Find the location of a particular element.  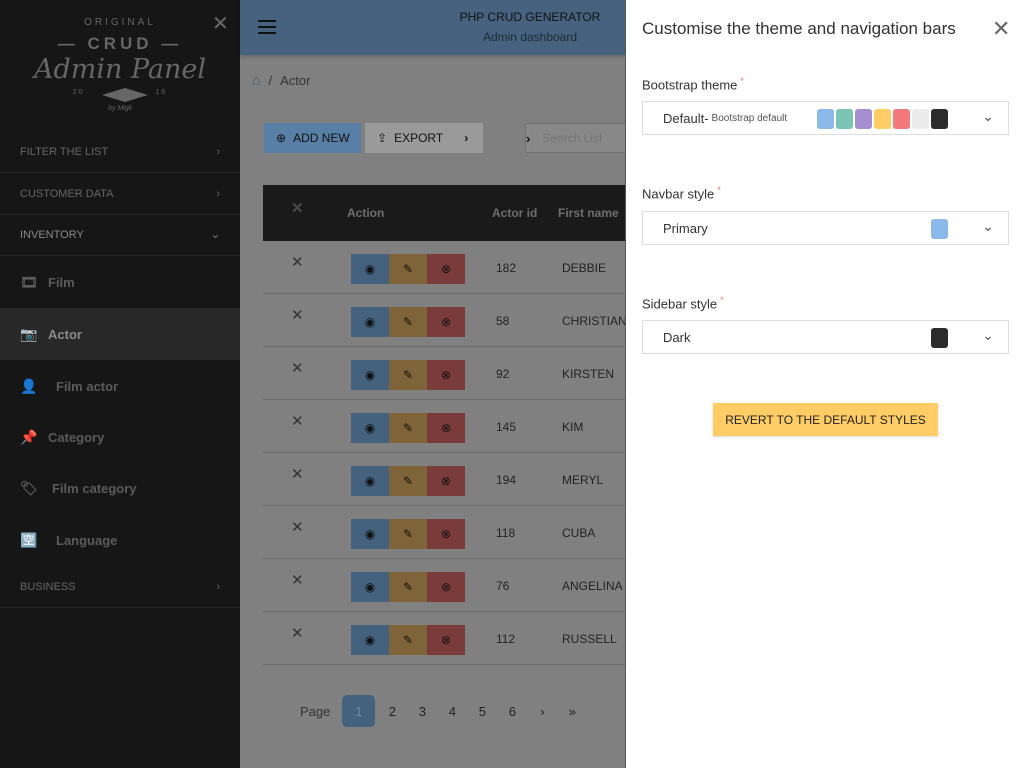

actor-id: 58 is located at coordinates (503, 321).